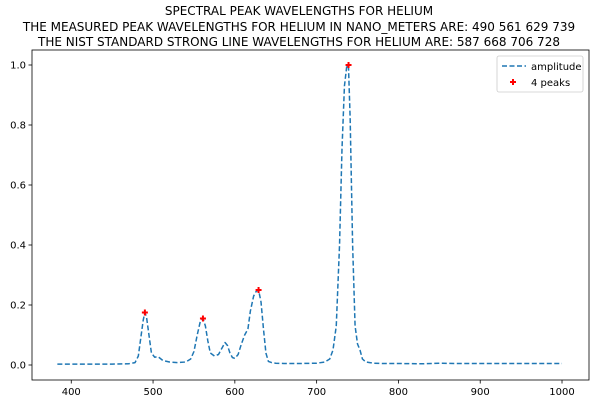 The height and width of the screenshot is (403, 598). I want to click on x-tick-label: 800, so click(398, 392).